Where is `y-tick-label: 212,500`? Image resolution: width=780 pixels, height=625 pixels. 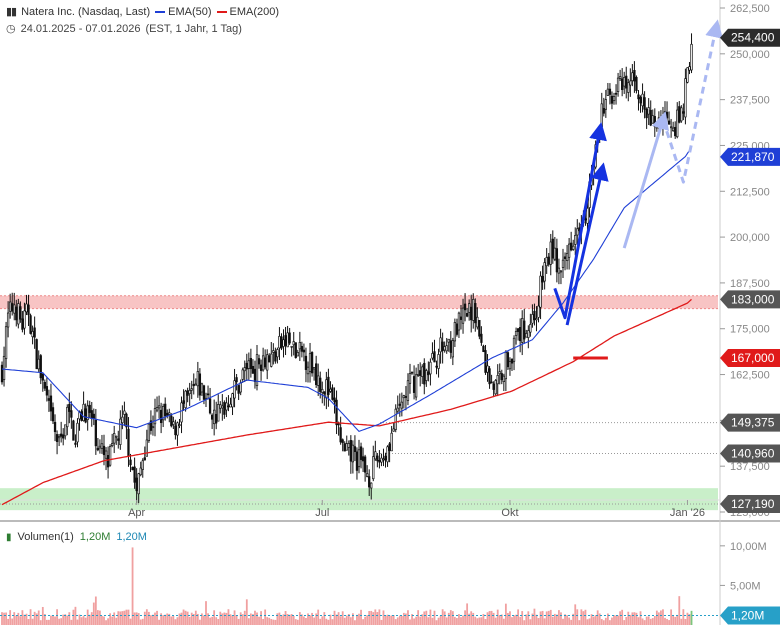
y-tick-label: 212,500 is located at coordinates (750, 192).